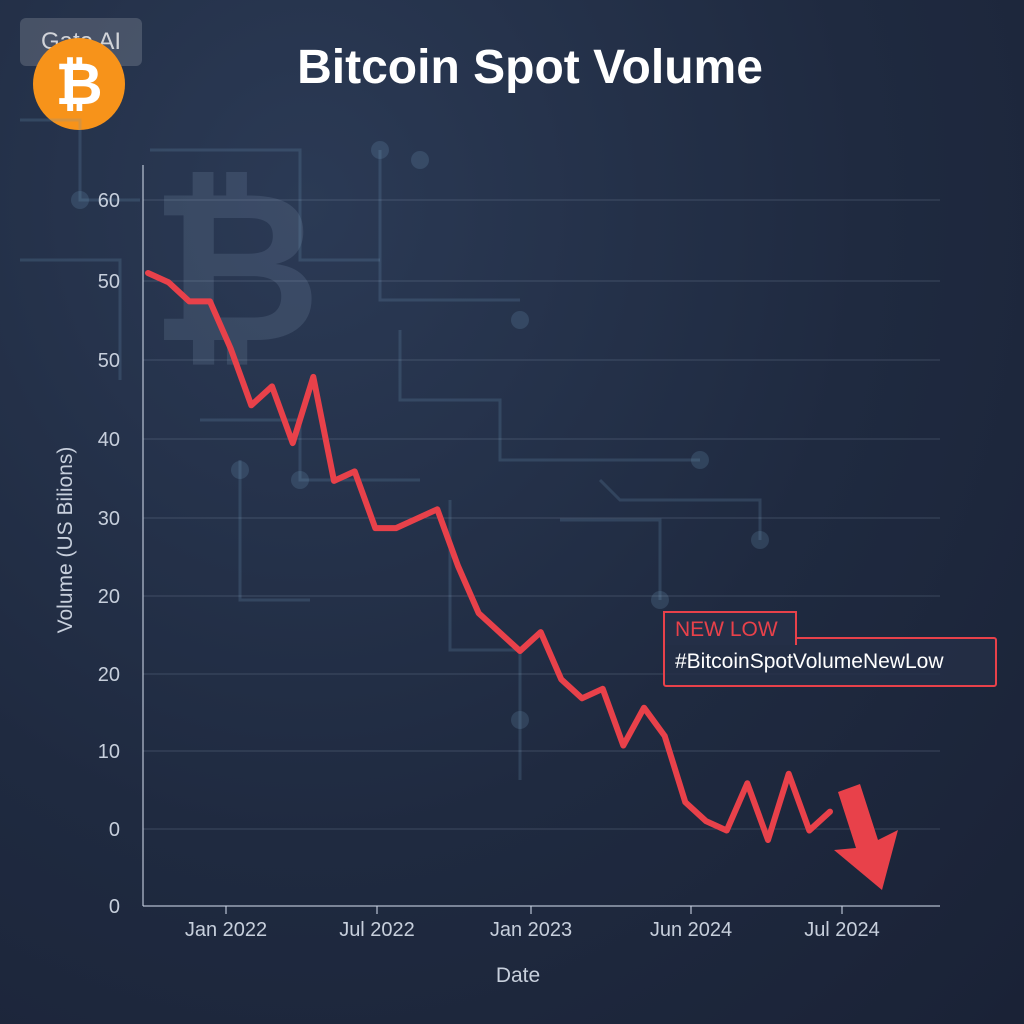  What do you see at coordinates (109, 752) in the screenshot?
I see `y-tick-label: 10` at bounding box center [109, 752].